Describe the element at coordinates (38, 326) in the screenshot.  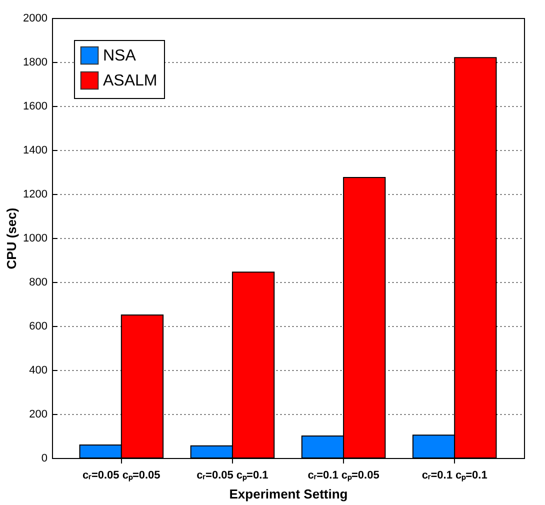
I see `y-tick-label: 600` at that location.